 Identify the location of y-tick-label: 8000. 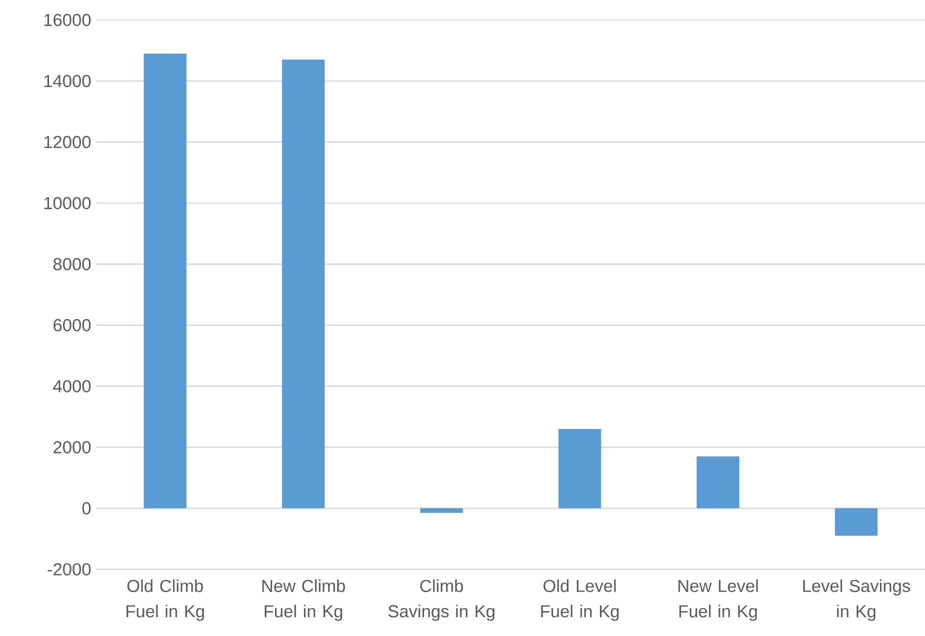
(72, 264).